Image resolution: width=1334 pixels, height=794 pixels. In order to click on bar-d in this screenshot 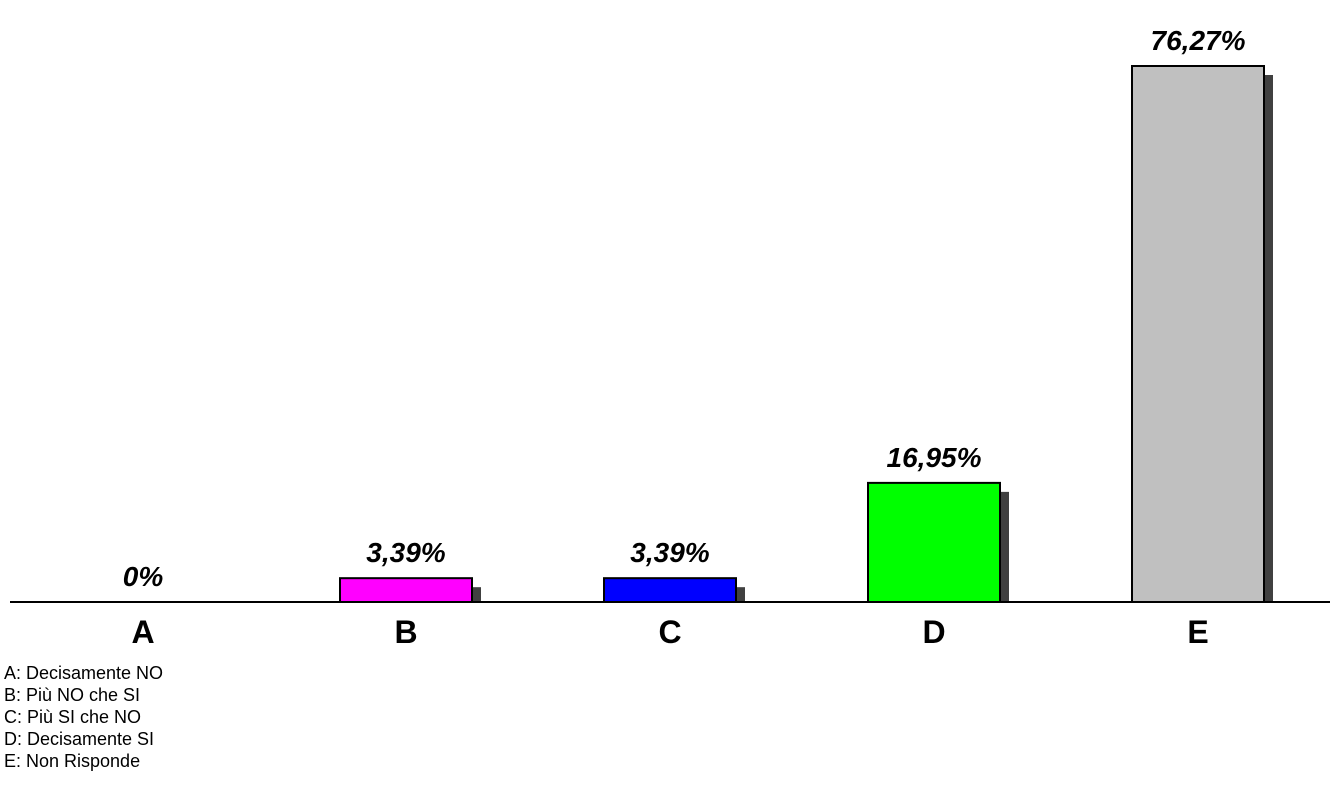, I will do `click(934, 542)`.